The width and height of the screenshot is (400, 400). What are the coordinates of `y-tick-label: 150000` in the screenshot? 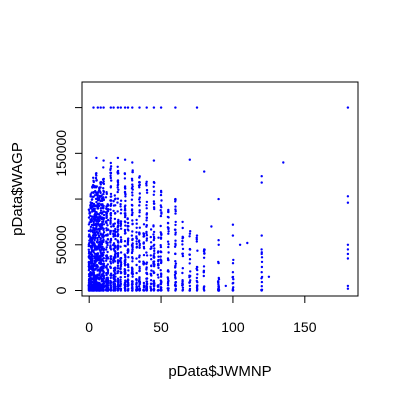 It's located at (61, 153).